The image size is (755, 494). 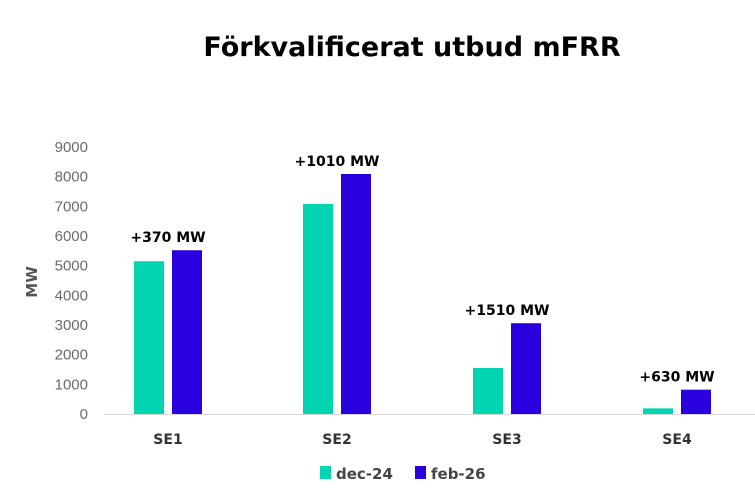 What do you see at coordinates (318, 308) in the screenshot?
I see `bar-dec-24-SE2` at bounding box center [318, 308].